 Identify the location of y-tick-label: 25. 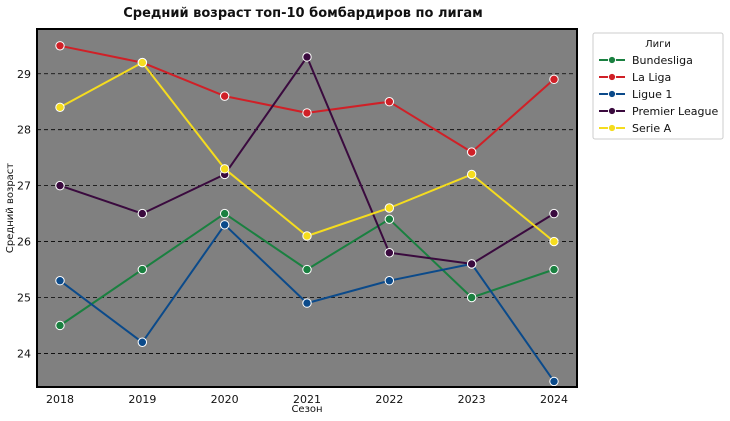
(24, 298).